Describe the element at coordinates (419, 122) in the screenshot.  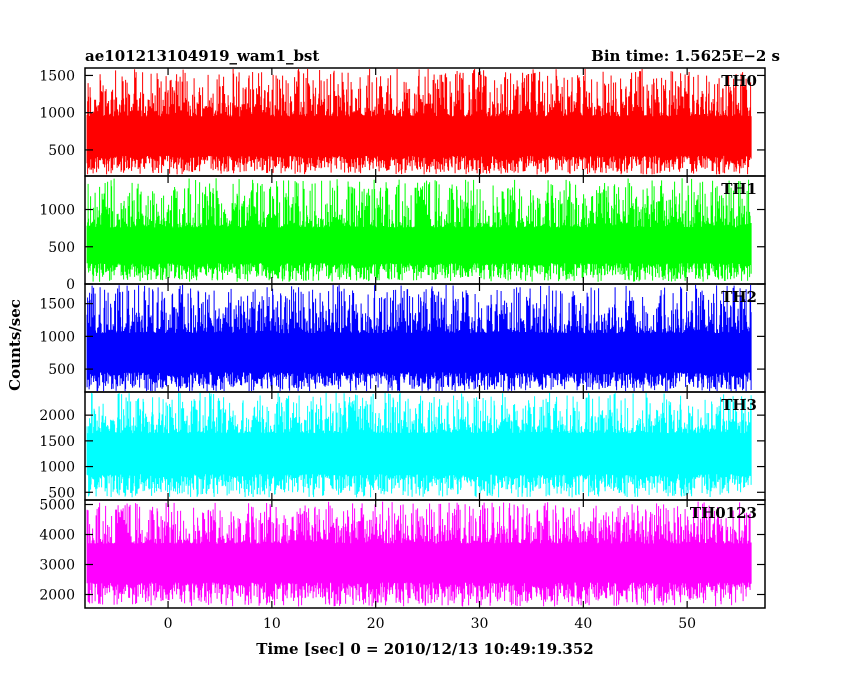
I see `series-th0-line` at that location.